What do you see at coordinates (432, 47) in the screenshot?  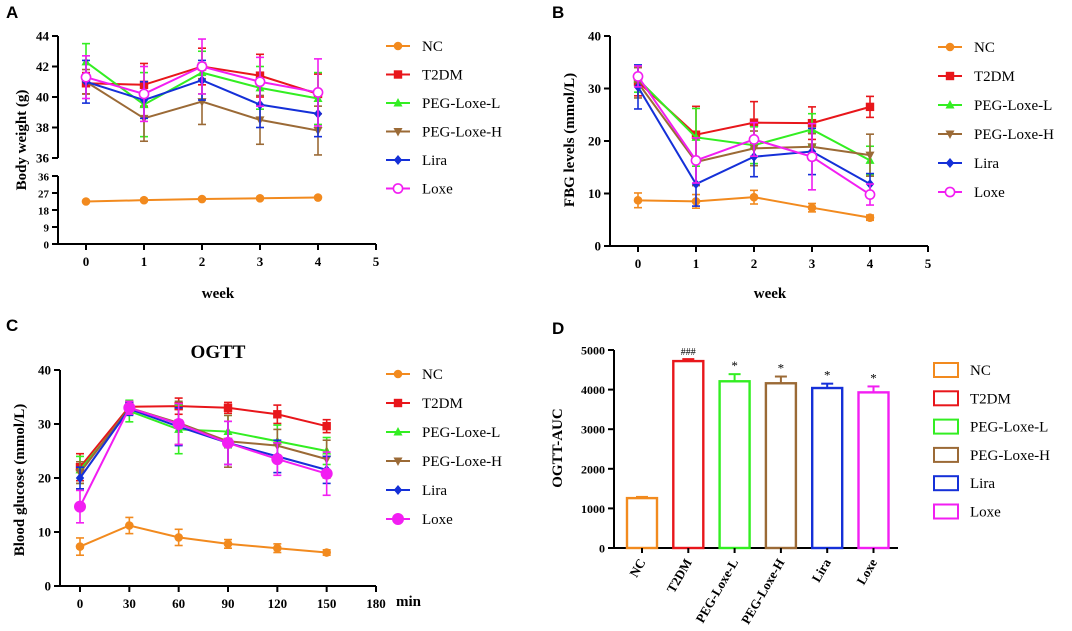 I see `panel-a-legend-label-nc: NC` at bounding box center [432, 47].